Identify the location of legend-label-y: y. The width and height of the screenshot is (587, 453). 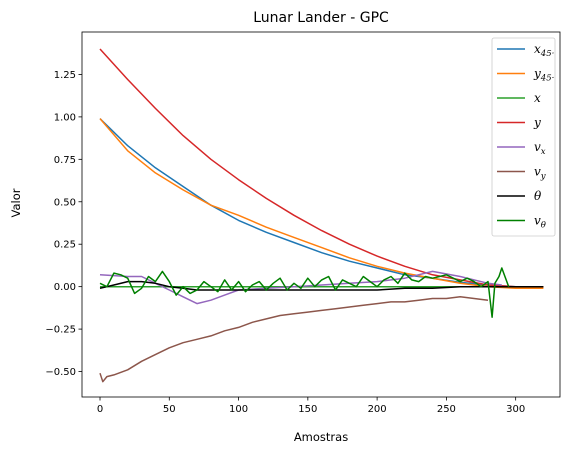
(537, 123).